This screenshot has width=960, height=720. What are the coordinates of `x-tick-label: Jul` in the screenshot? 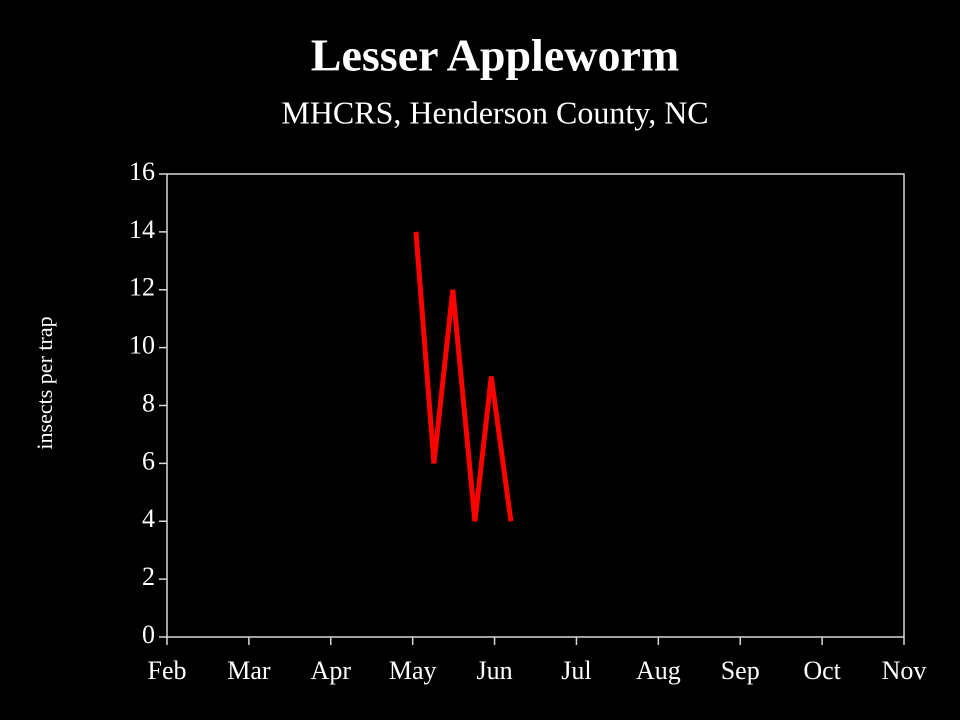 It's located at (576, 670).